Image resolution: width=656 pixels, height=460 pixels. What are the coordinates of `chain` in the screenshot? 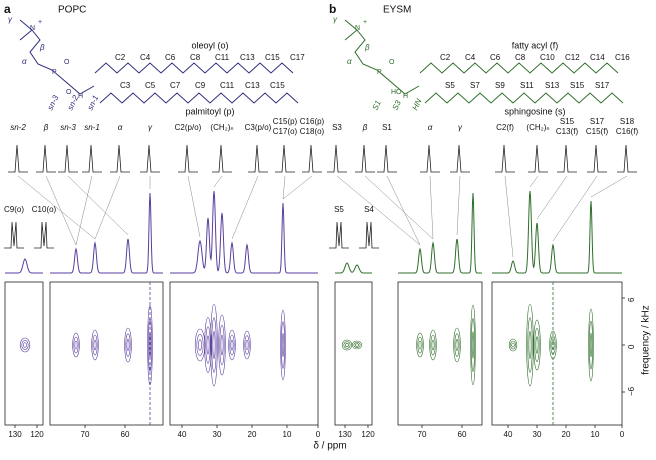 It's located at (194, 68).